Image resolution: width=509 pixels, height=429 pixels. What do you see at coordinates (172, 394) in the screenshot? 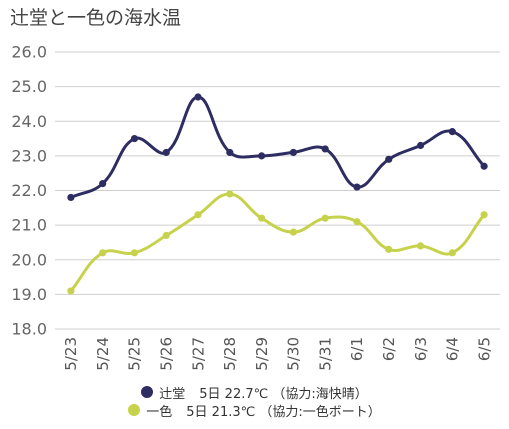
I see `legend-series-name: 辻堂` at bounding box center [172, 394].